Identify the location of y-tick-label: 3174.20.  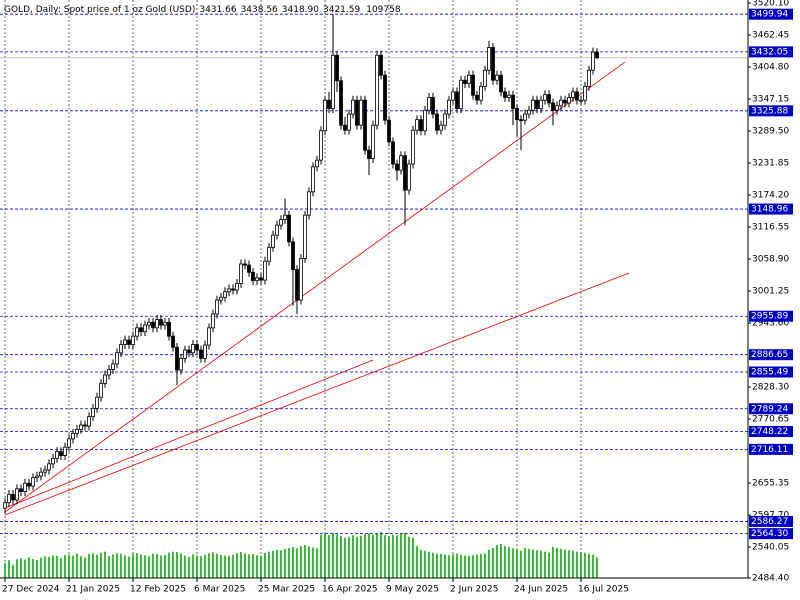
(770, 196).